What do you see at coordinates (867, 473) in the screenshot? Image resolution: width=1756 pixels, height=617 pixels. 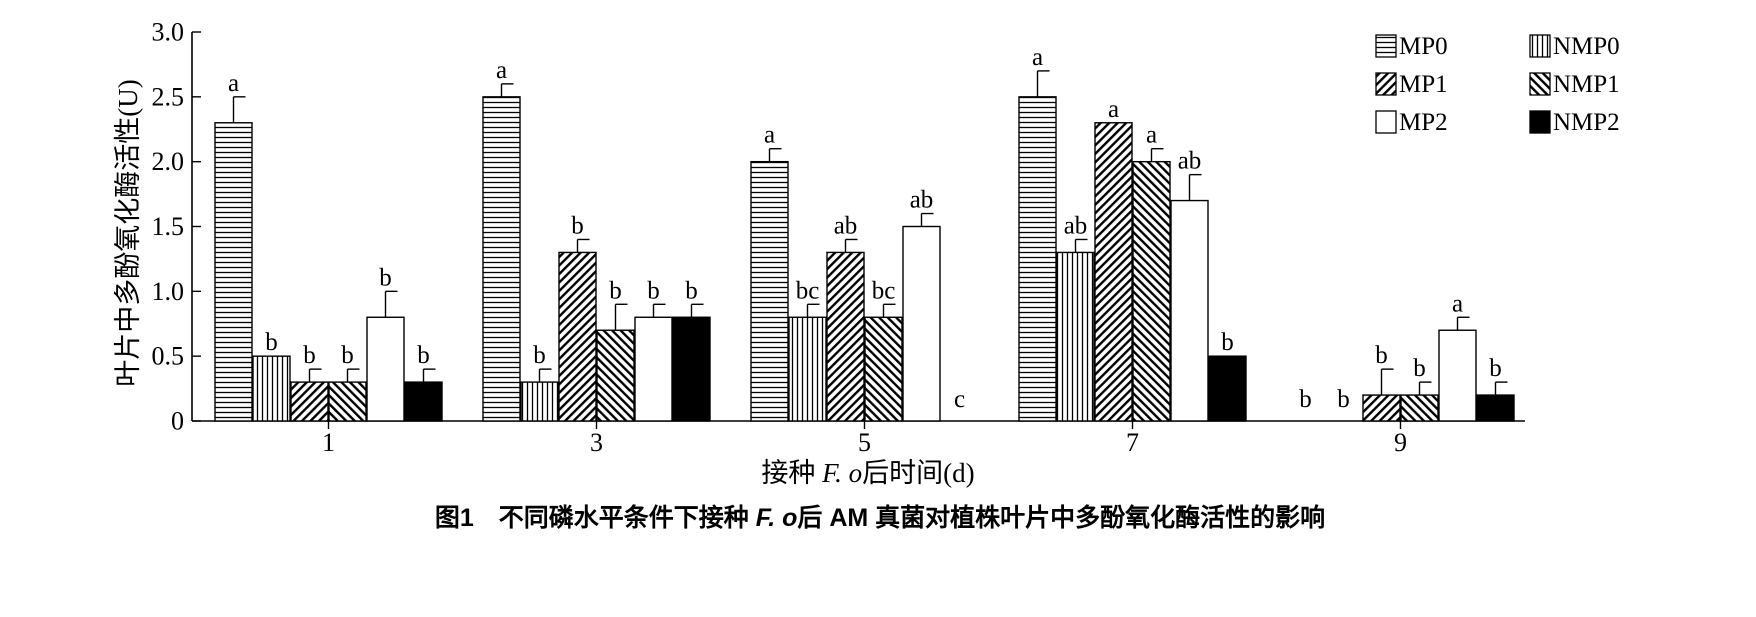 I see `x-axis-label: 接种 F. o后时间(d)` at bounding box center [867, 473].